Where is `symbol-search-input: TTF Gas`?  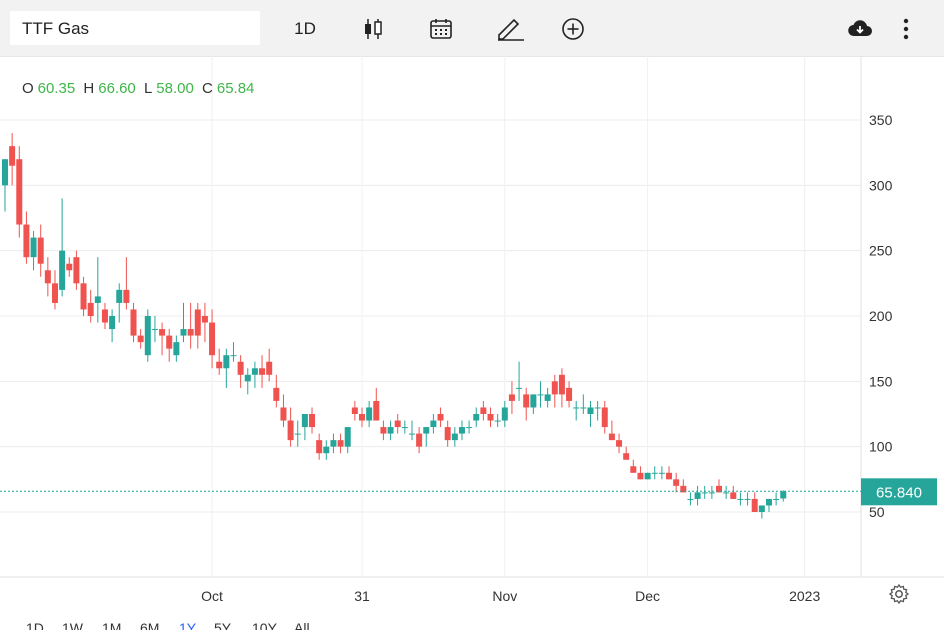 symbol-search-input: TTF Gas is located at coordinates (135, 28).